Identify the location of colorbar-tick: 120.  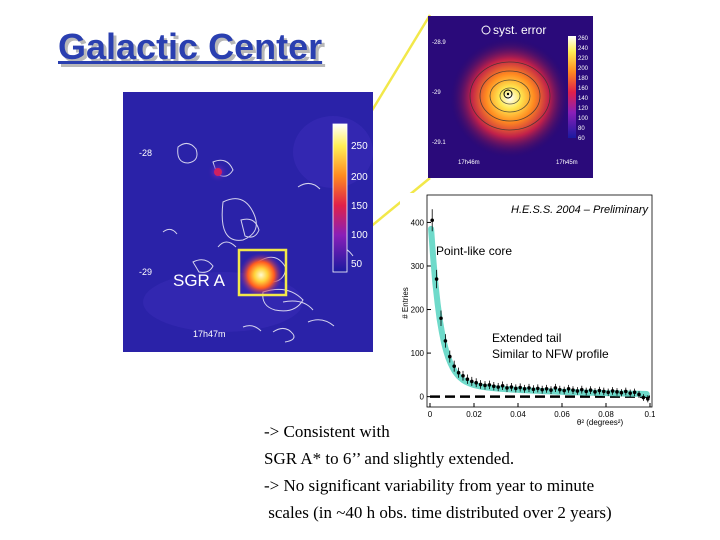
(583, 109).